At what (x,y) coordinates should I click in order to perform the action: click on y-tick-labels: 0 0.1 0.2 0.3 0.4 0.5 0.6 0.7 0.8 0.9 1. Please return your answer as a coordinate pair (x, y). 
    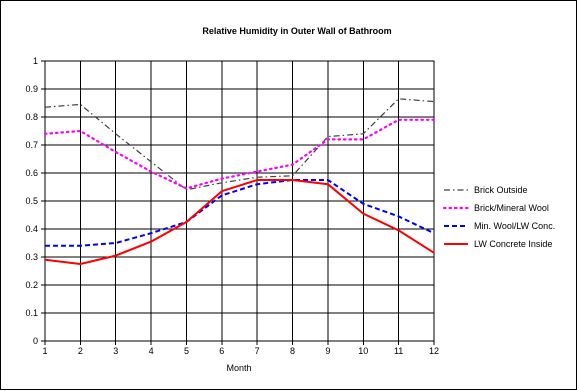
    Looking at the image, I should click on (31, 201).